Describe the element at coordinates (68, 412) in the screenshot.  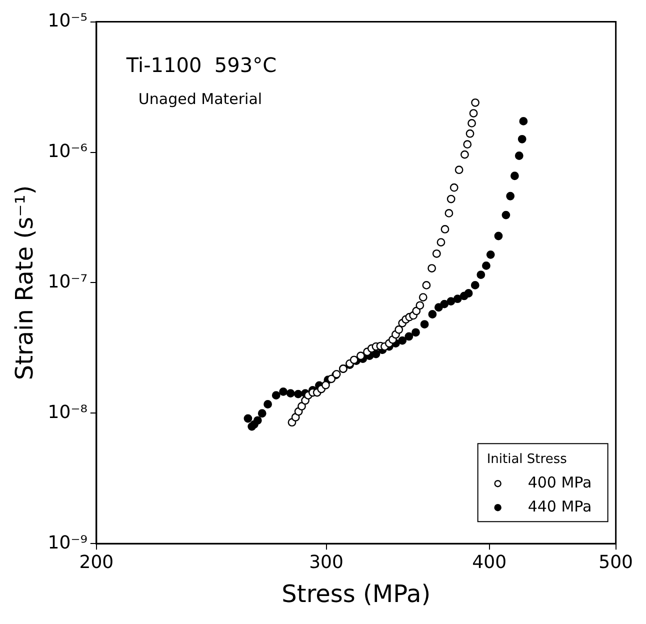
I see `y-tick-label: 10⁻⁸` at that location.